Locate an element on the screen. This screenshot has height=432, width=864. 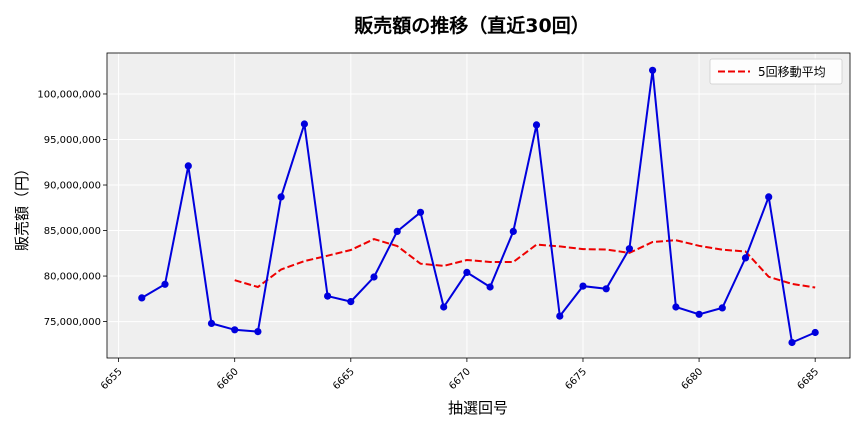
y-tick-label: 90,000,000 is located at coordinates (72, 186).